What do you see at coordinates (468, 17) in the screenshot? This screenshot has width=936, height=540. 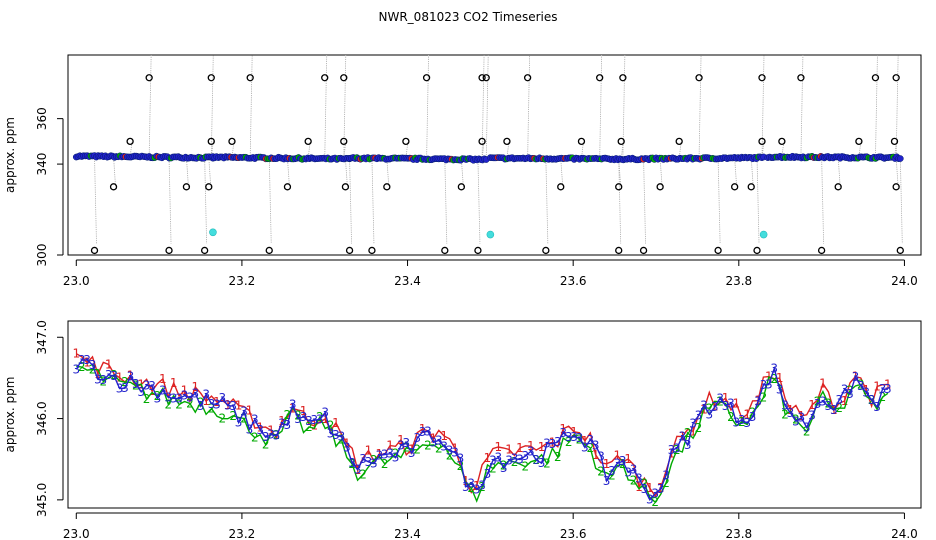 I see `chart-title: NWR_081023 CO2 Timeseries` at bounding box center [468, 17].